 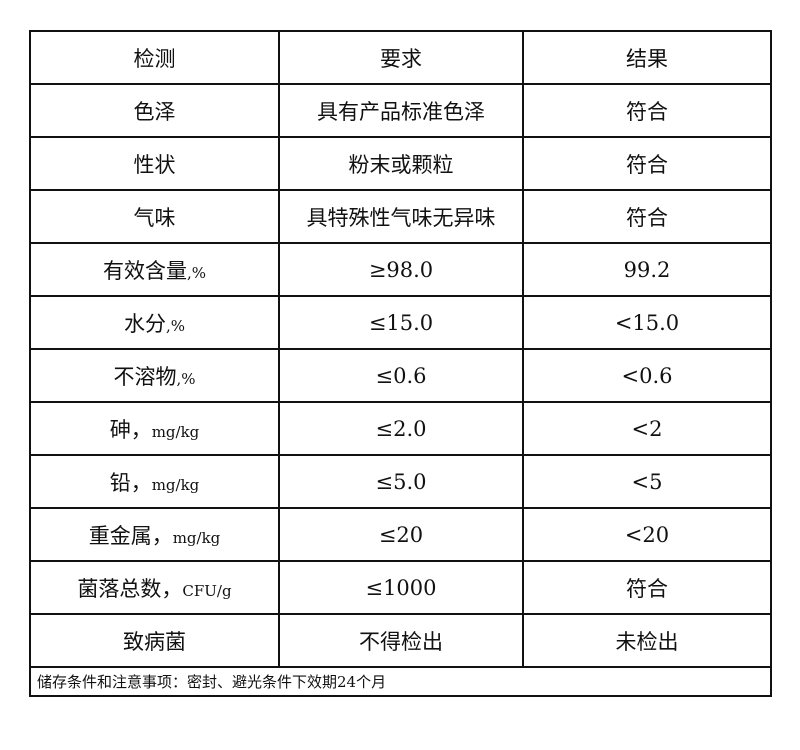 What do you see at coordinates (154, 57) in the screenshot?
I see `header-cell-test: 检测` at bounding box center [154, 57].